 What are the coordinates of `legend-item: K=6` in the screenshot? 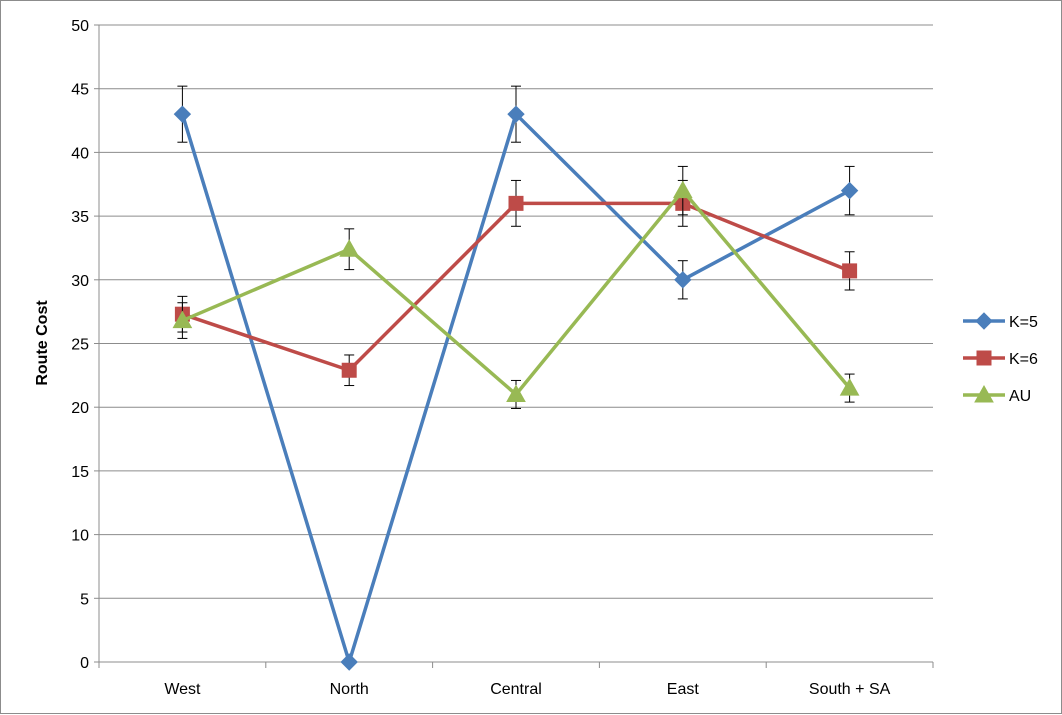 It's located at (1000, 359).